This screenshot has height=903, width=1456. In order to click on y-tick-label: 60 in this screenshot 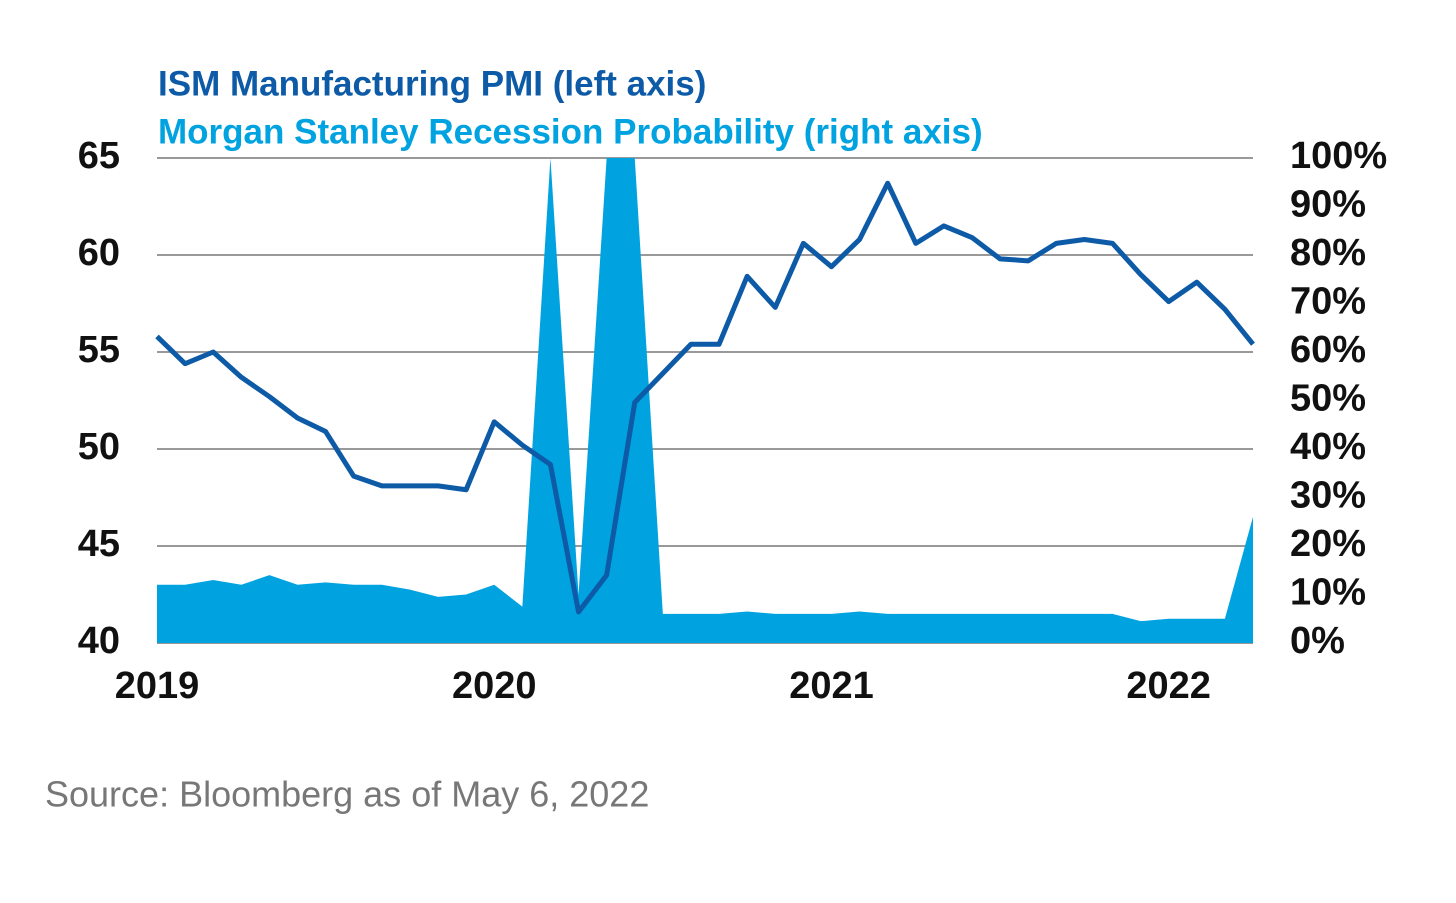, I will do `click(99, 253)`.